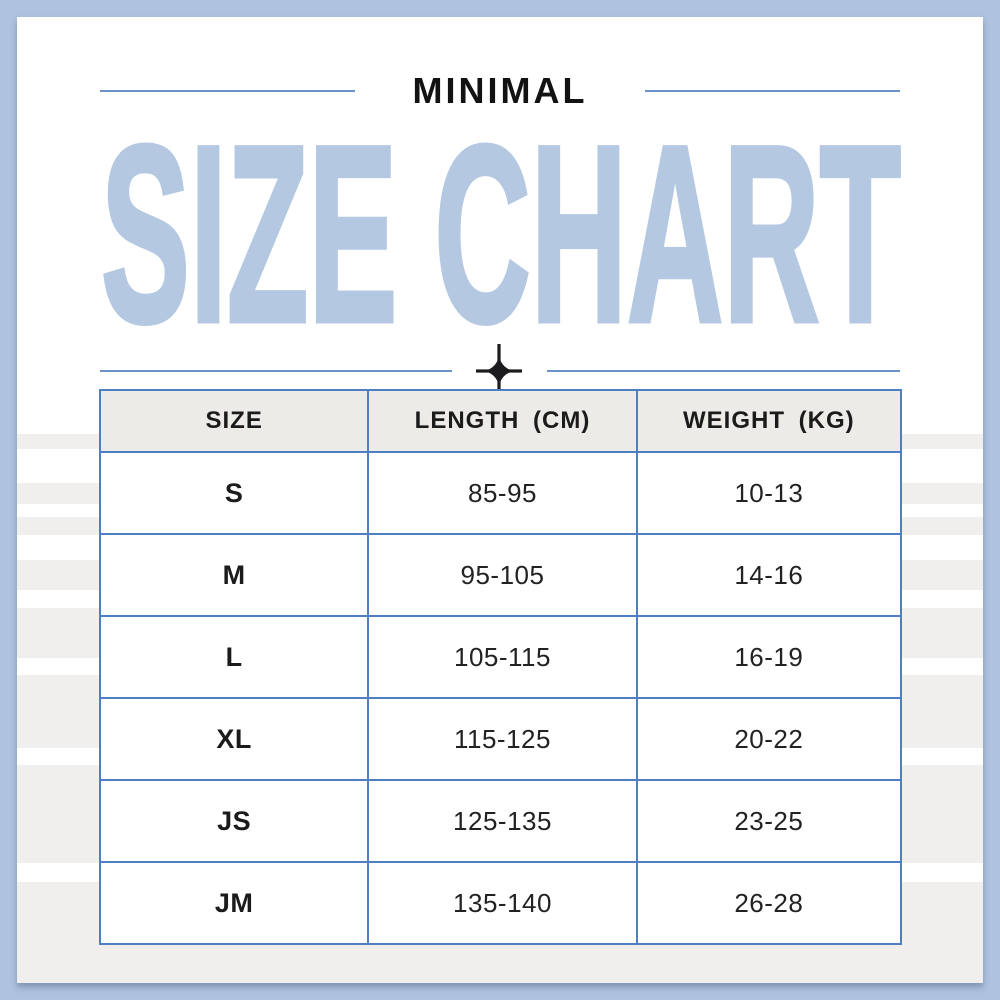 This screenshot has width=1000, height=1000. What do you see at coordinates (234, 739) in the screenshot?
I see `size-cell: XL` at bounding box center [234, 739].